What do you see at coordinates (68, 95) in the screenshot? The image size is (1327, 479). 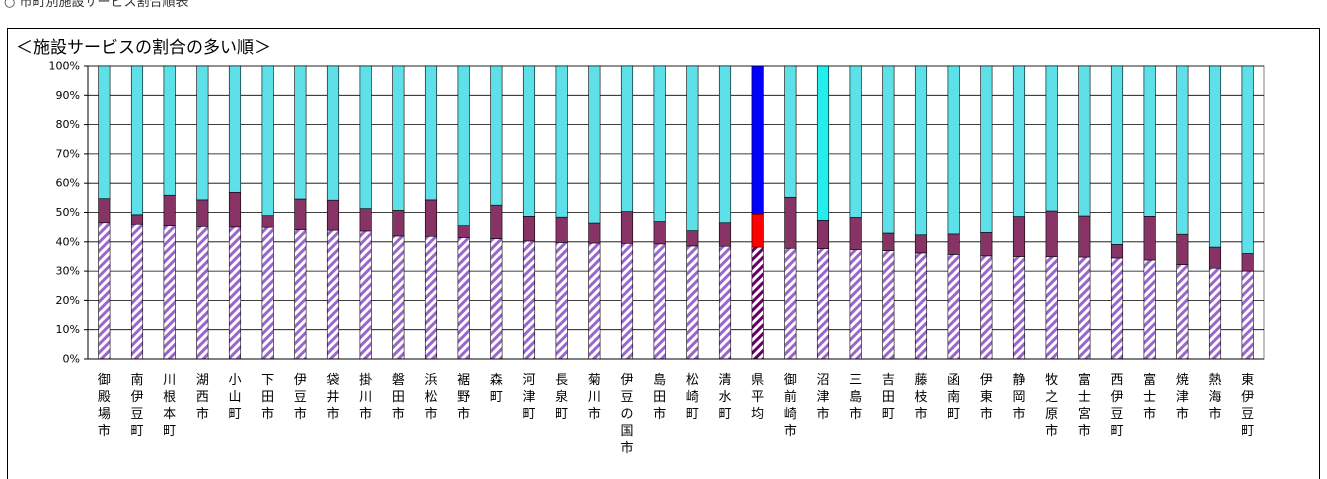 I see `y-tick-label: 90%` at bounding box center [68, 95].